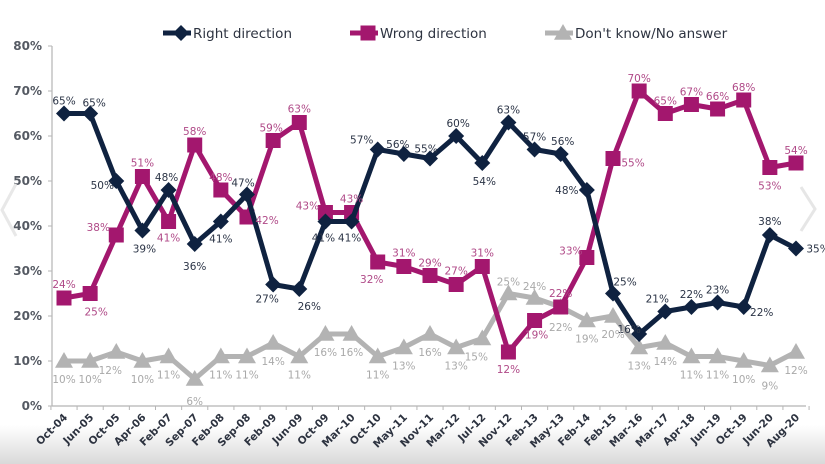 The width and height of the screenshot is (825, 464). Describe the element at coordinates (717, 97) in the screenshot. I see `data-label: 66%` at that location.